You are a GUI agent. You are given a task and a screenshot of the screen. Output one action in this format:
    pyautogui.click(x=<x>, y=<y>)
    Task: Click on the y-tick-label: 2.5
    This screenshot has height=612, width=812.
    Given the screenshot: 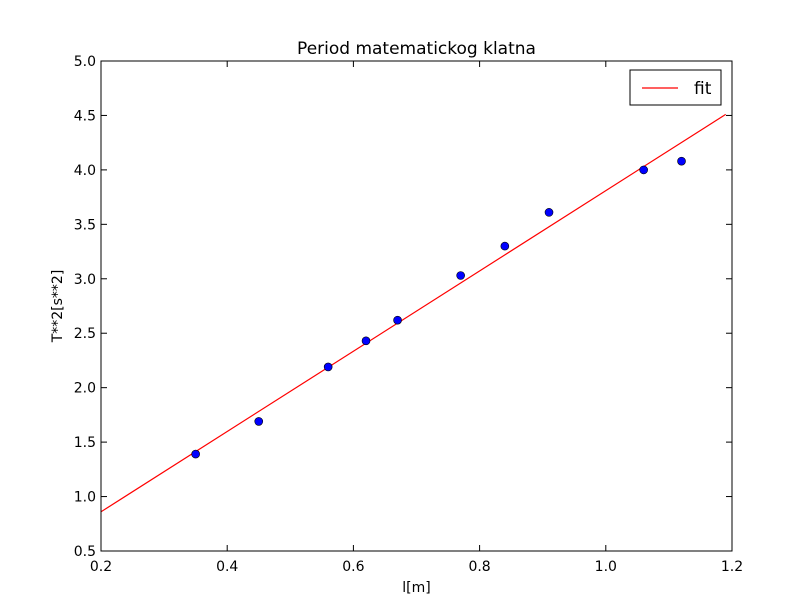 What is the action you would take?
    pyautogui.click(x=85, y=334)
    